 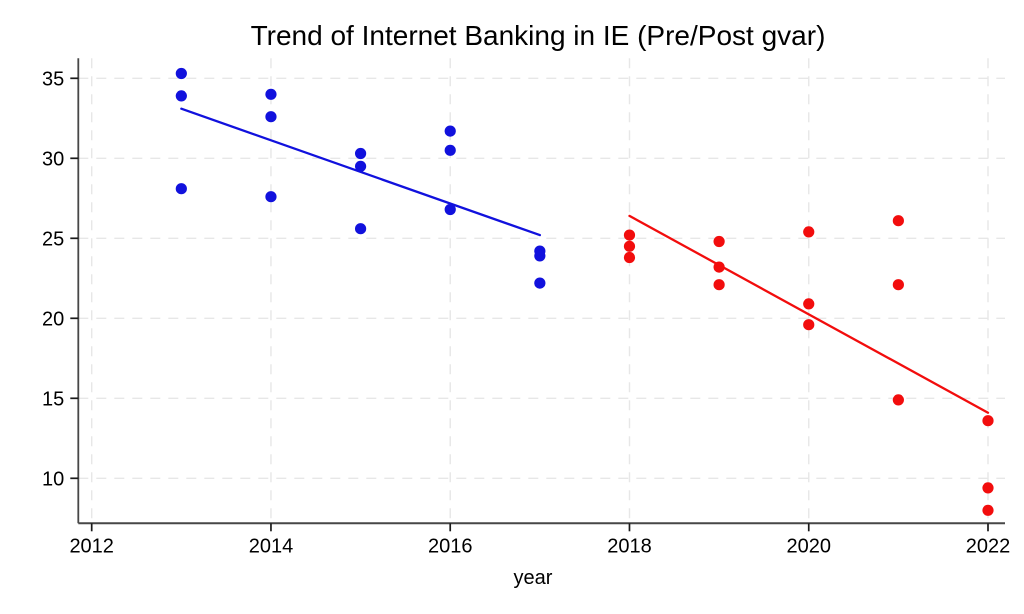 I want to click on y-tick-label: 15, so click(x=53, y=399).